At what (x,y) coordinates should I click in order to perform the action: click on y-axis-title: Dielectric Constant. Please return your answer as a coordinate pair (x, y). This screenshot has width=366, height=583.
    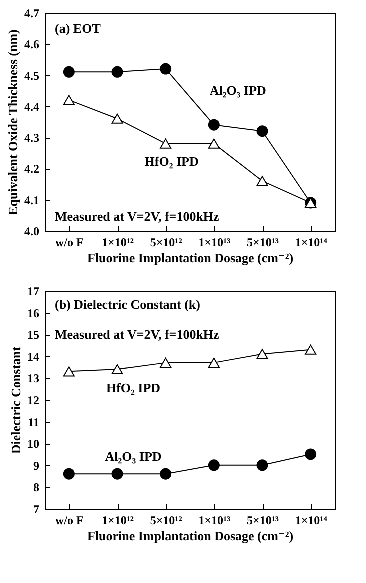
    Looking at the image, I should click on (16, 400).